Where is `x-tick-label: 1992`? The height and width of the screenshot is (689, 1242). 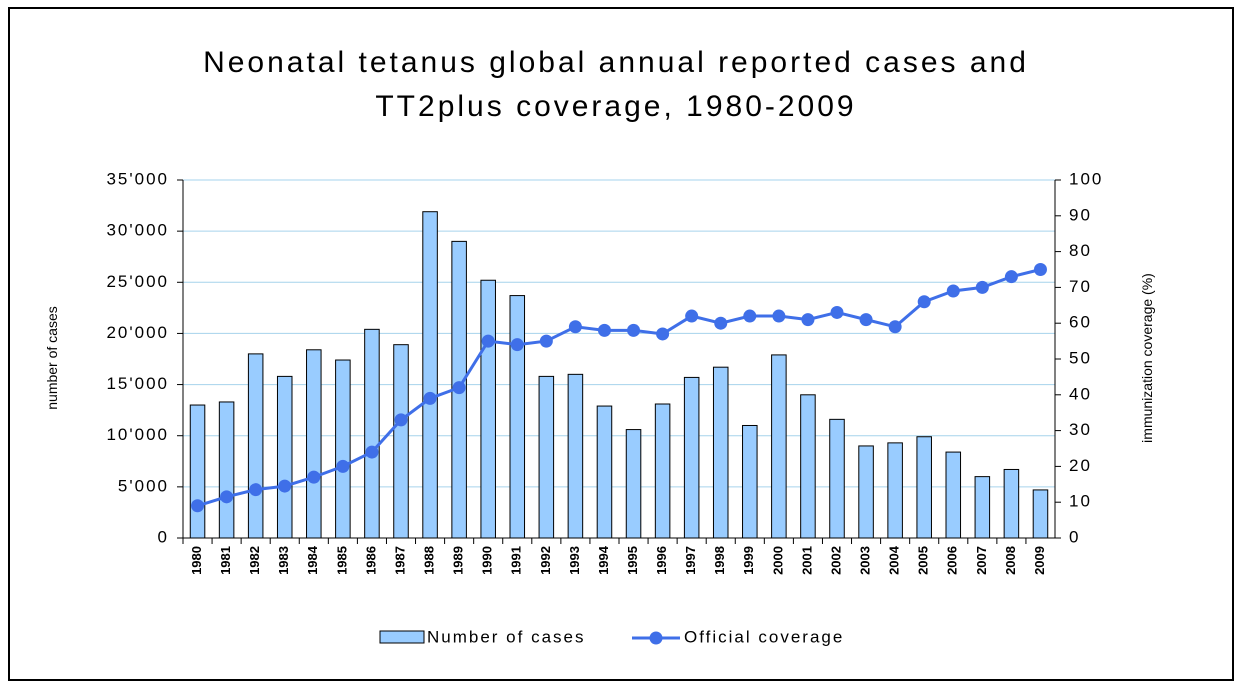 x-tick-label: 1992 is located at coordinates (545, 560).